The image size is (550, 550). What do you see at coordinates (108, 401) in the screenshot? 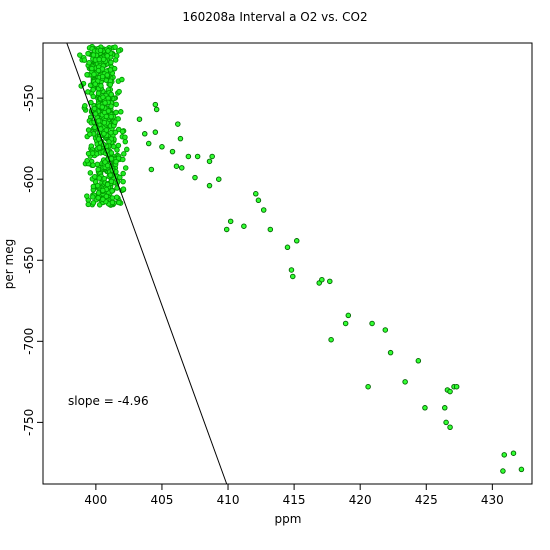
I see `slope-annotation: slope = -4.96` at bounding box center [108, 401].